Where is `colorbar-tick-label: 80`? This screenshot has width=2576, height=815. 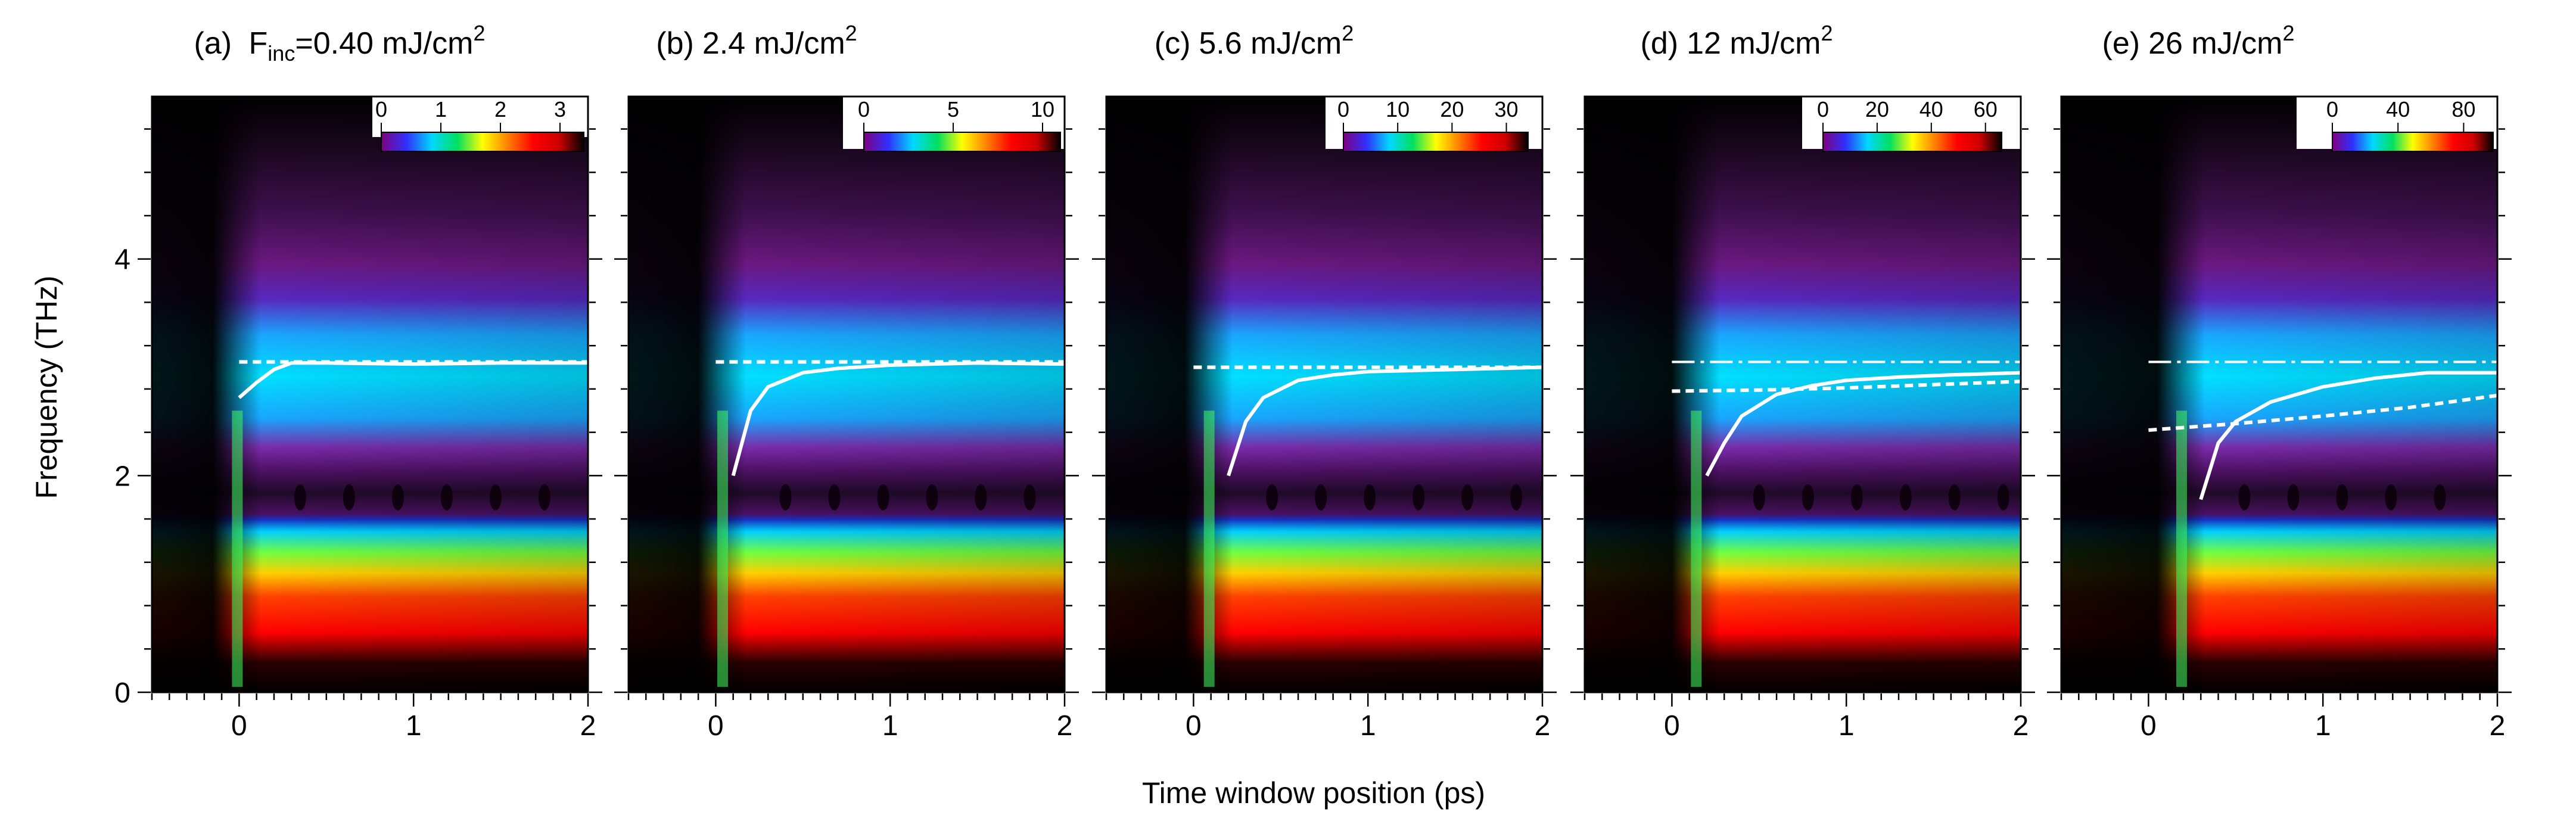
colorbar-tick-label: 80 is located at coordinates (2463, 109).